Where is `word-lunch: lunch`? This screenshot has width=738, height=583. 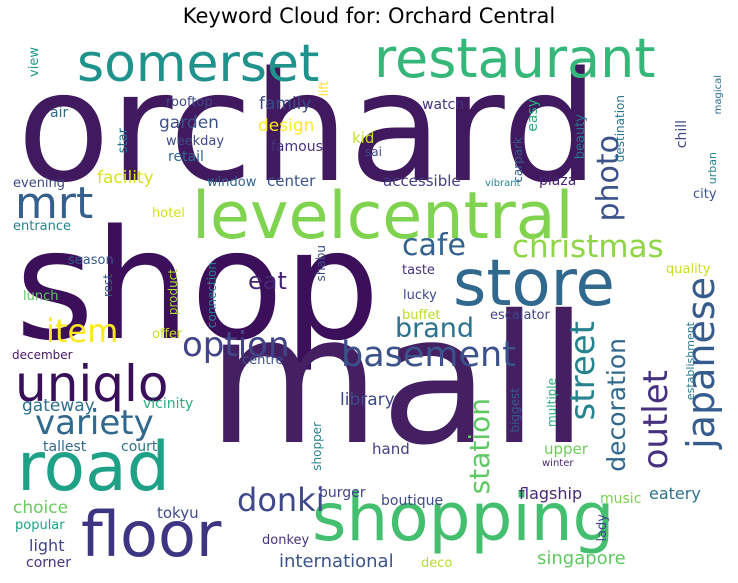 word-lunch: lunch is located at coordinates (41, 296).